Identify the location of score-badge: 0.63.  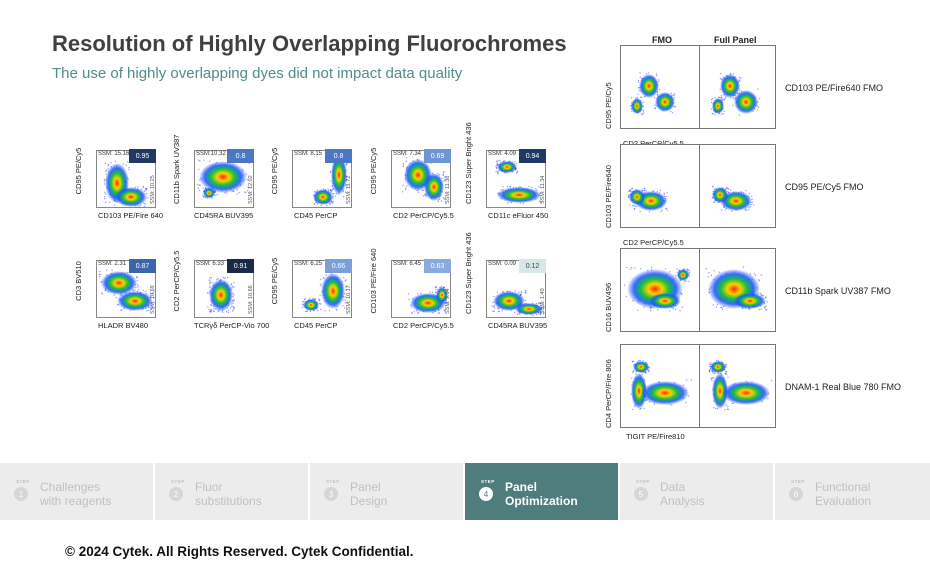
(437, 266).